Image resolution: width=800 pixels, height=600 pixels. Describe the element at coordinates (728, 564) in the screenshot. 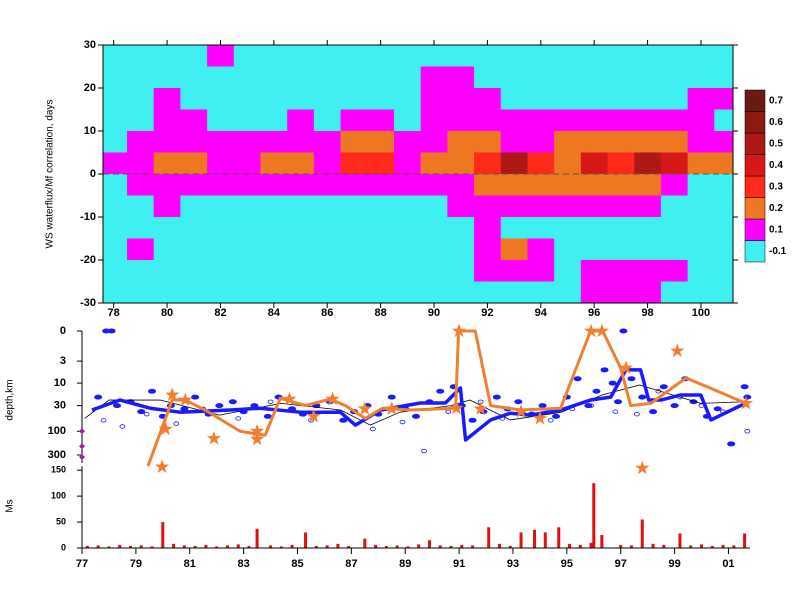

I see `x-tick-label: 01` at that location.